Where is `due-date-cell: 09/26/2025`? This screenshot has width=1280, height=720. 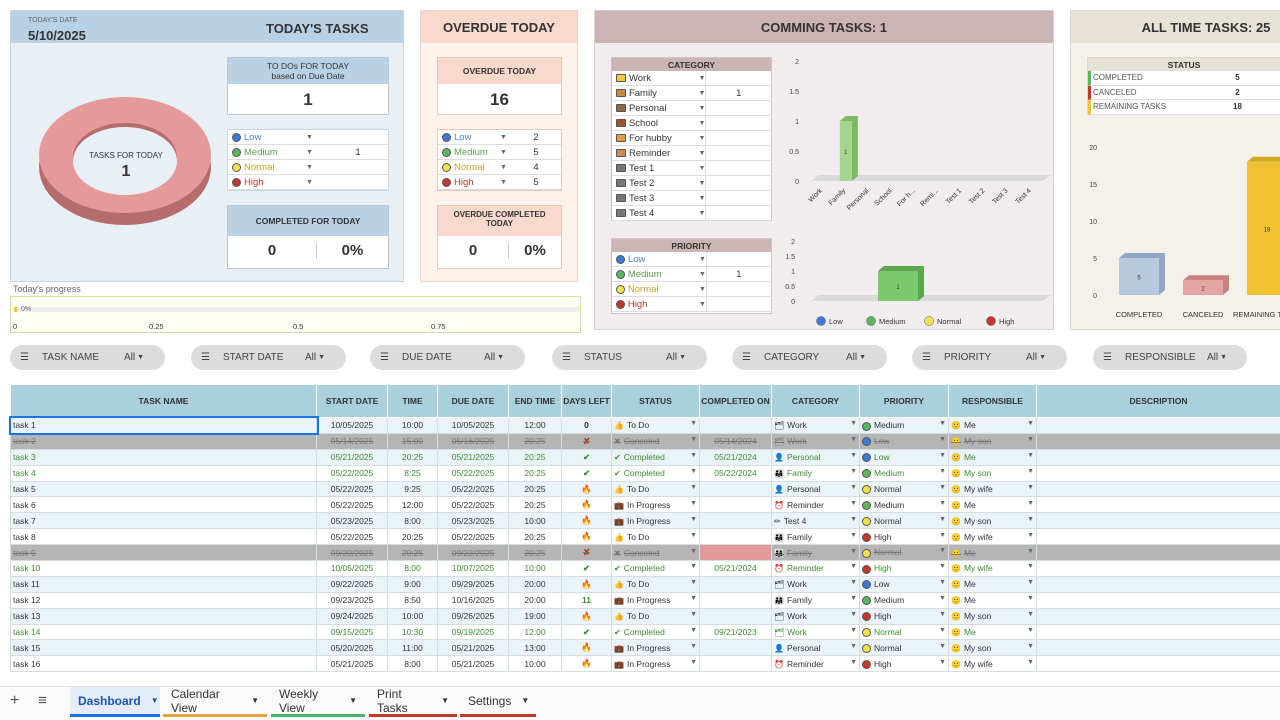
due-date-cell: 09/26/2025 is located at coordinates (473, 616).